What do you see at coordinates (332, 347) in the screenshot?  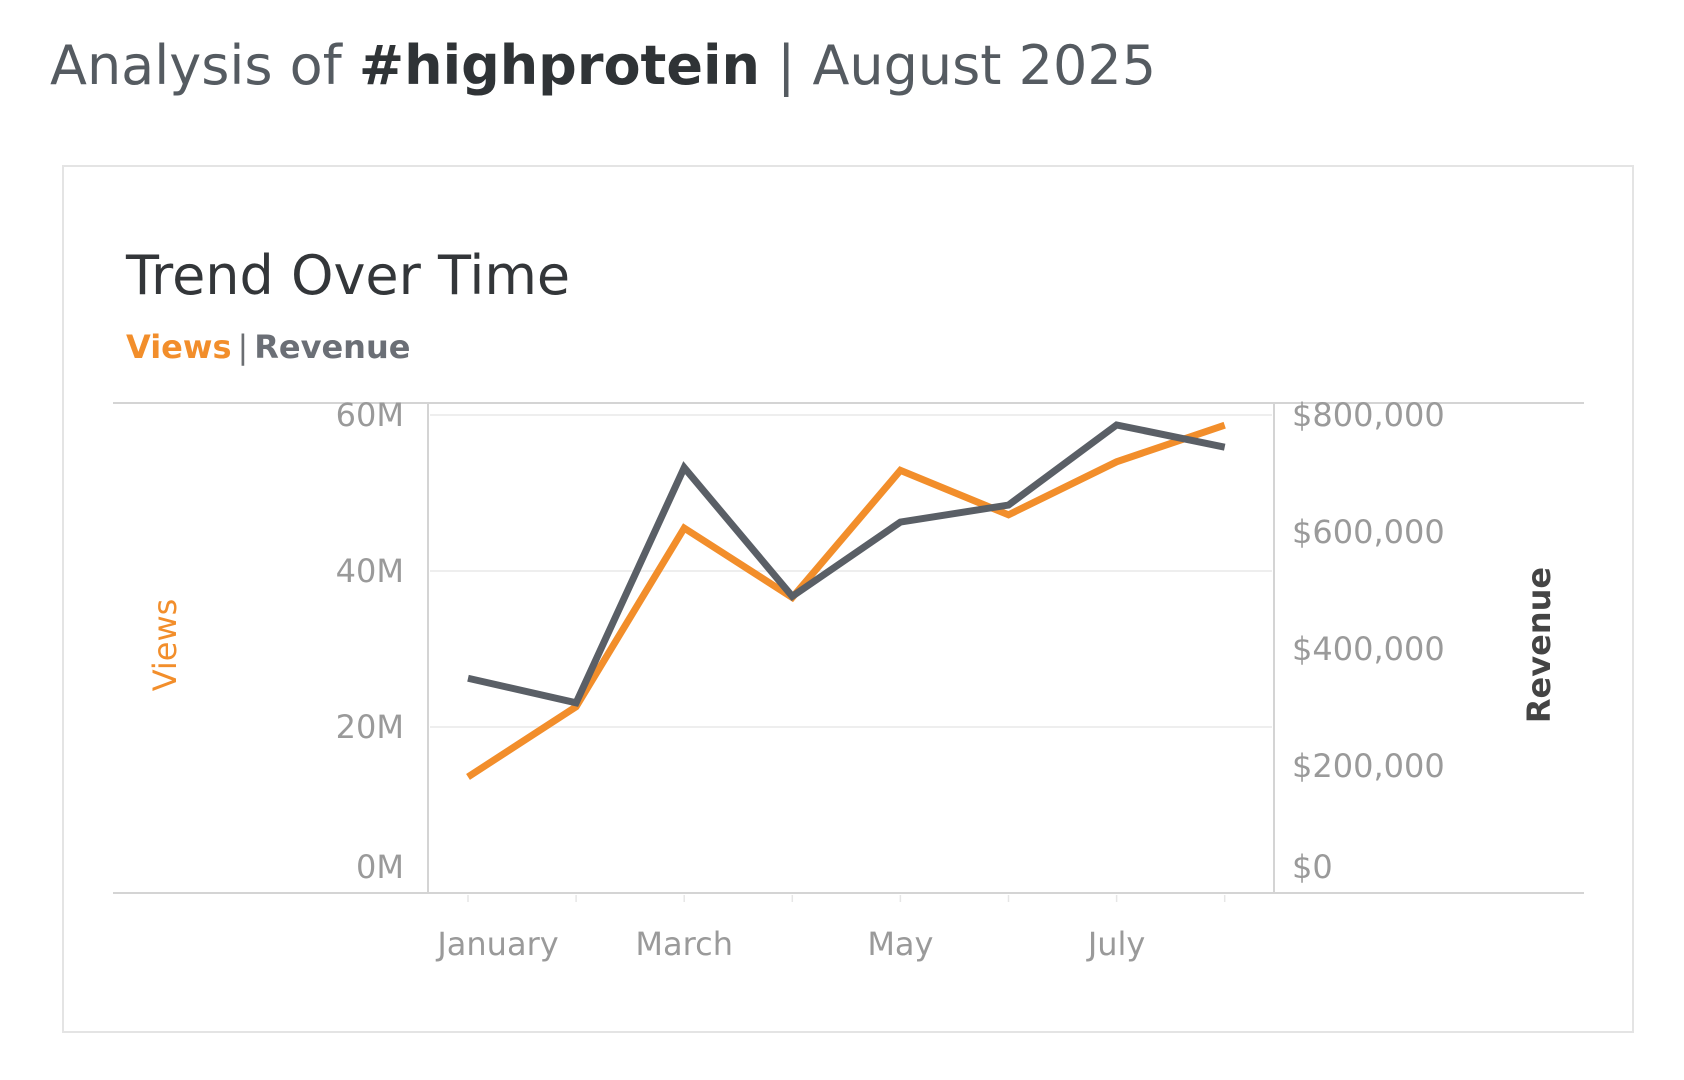 I see `legend-revenue: Revenue` at bounding box center [332, 347].